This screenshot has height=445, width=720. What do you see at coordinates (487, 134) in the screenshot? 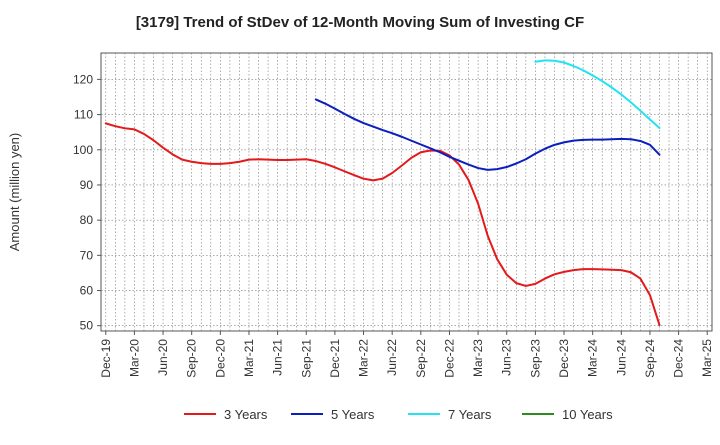
I see `series-line-5-years` at bounding box center [487, 134].